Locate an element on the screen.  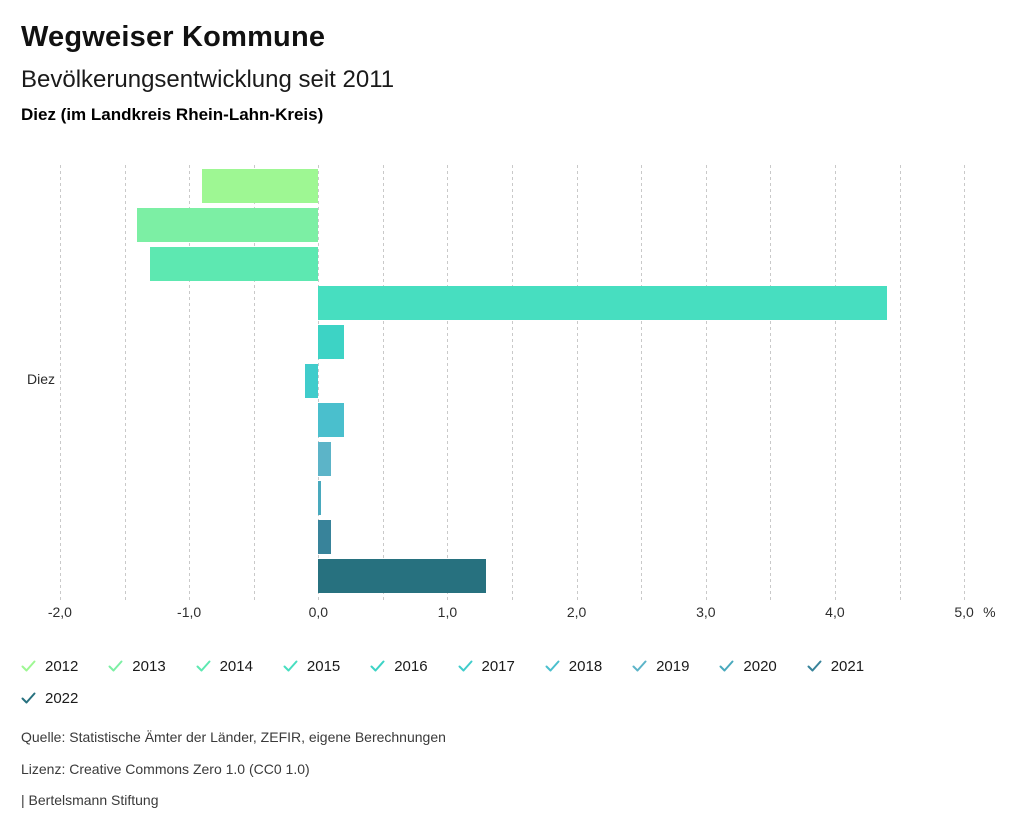
legend-year-label: 2019 is located at coordinates (673, 666).